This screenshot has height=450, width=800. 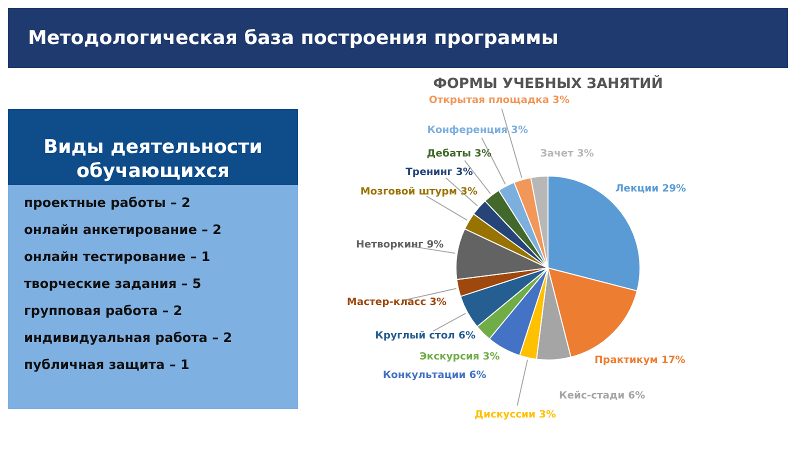 What do you see at coordinates (459, 154) in the screenshot?
I see `slice-label: Дебаты 3%` at bounding box center [459, 154].